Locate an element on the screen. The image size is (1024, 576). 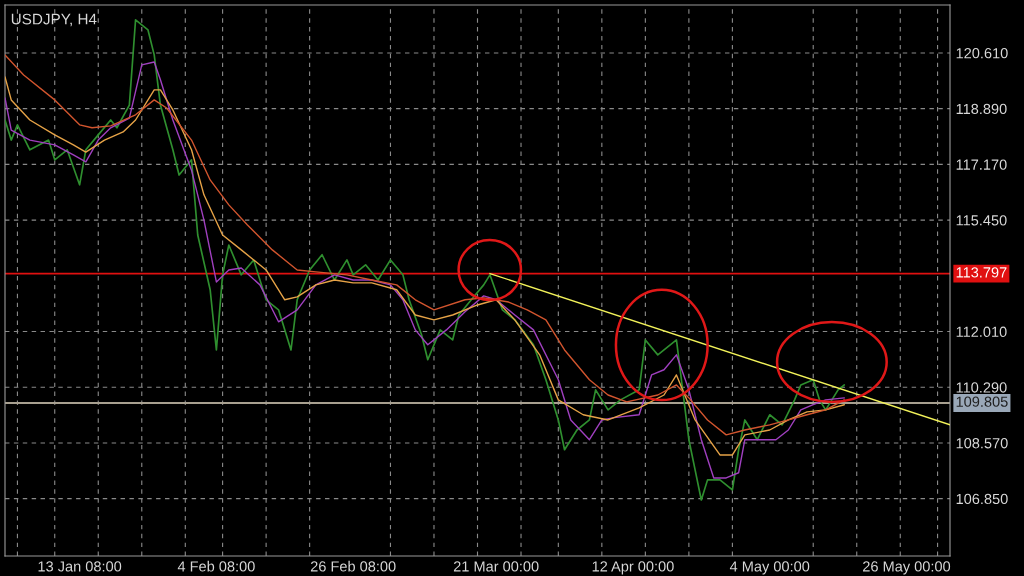
x-tick-label: 4 Feb 08:00 is located at coordinates (216, 566).